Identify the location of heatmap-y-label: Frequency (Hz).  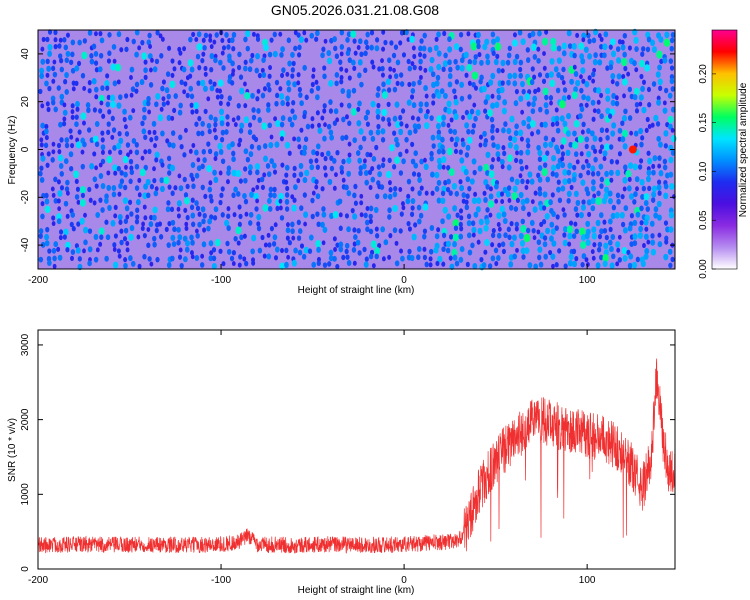
(12, 150).